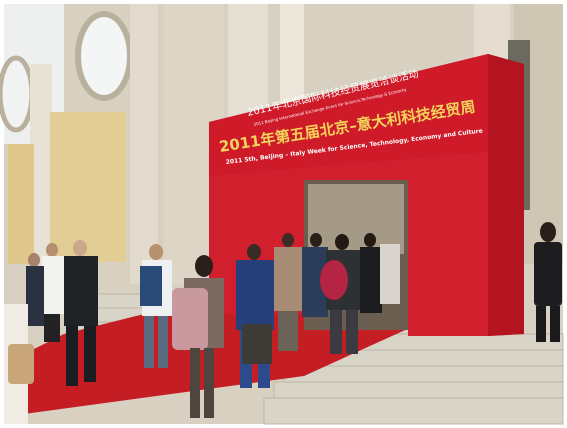 Image resolution: width=567 pixels, height=428 pixels. Describe the element at coordinates (41, 169) in the screenshot. I see `column` at that location.